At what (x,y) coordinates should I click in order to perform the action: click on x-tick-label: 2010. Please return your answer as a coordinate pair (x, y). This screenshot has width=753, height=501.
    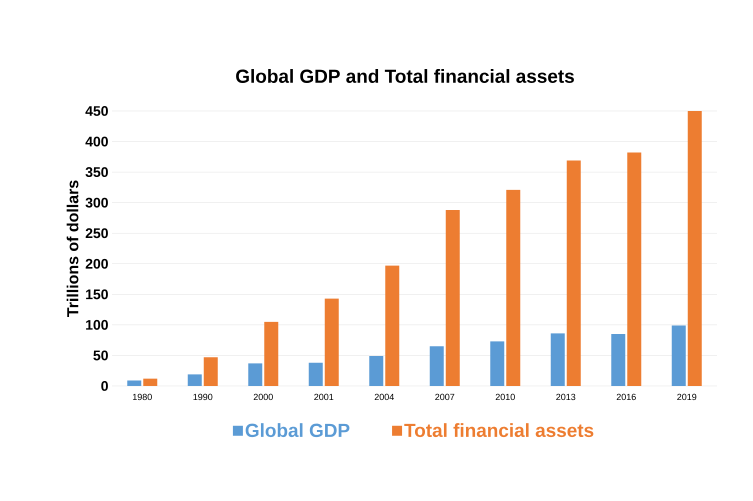
    Looking at the image, I should click on (505, 397).